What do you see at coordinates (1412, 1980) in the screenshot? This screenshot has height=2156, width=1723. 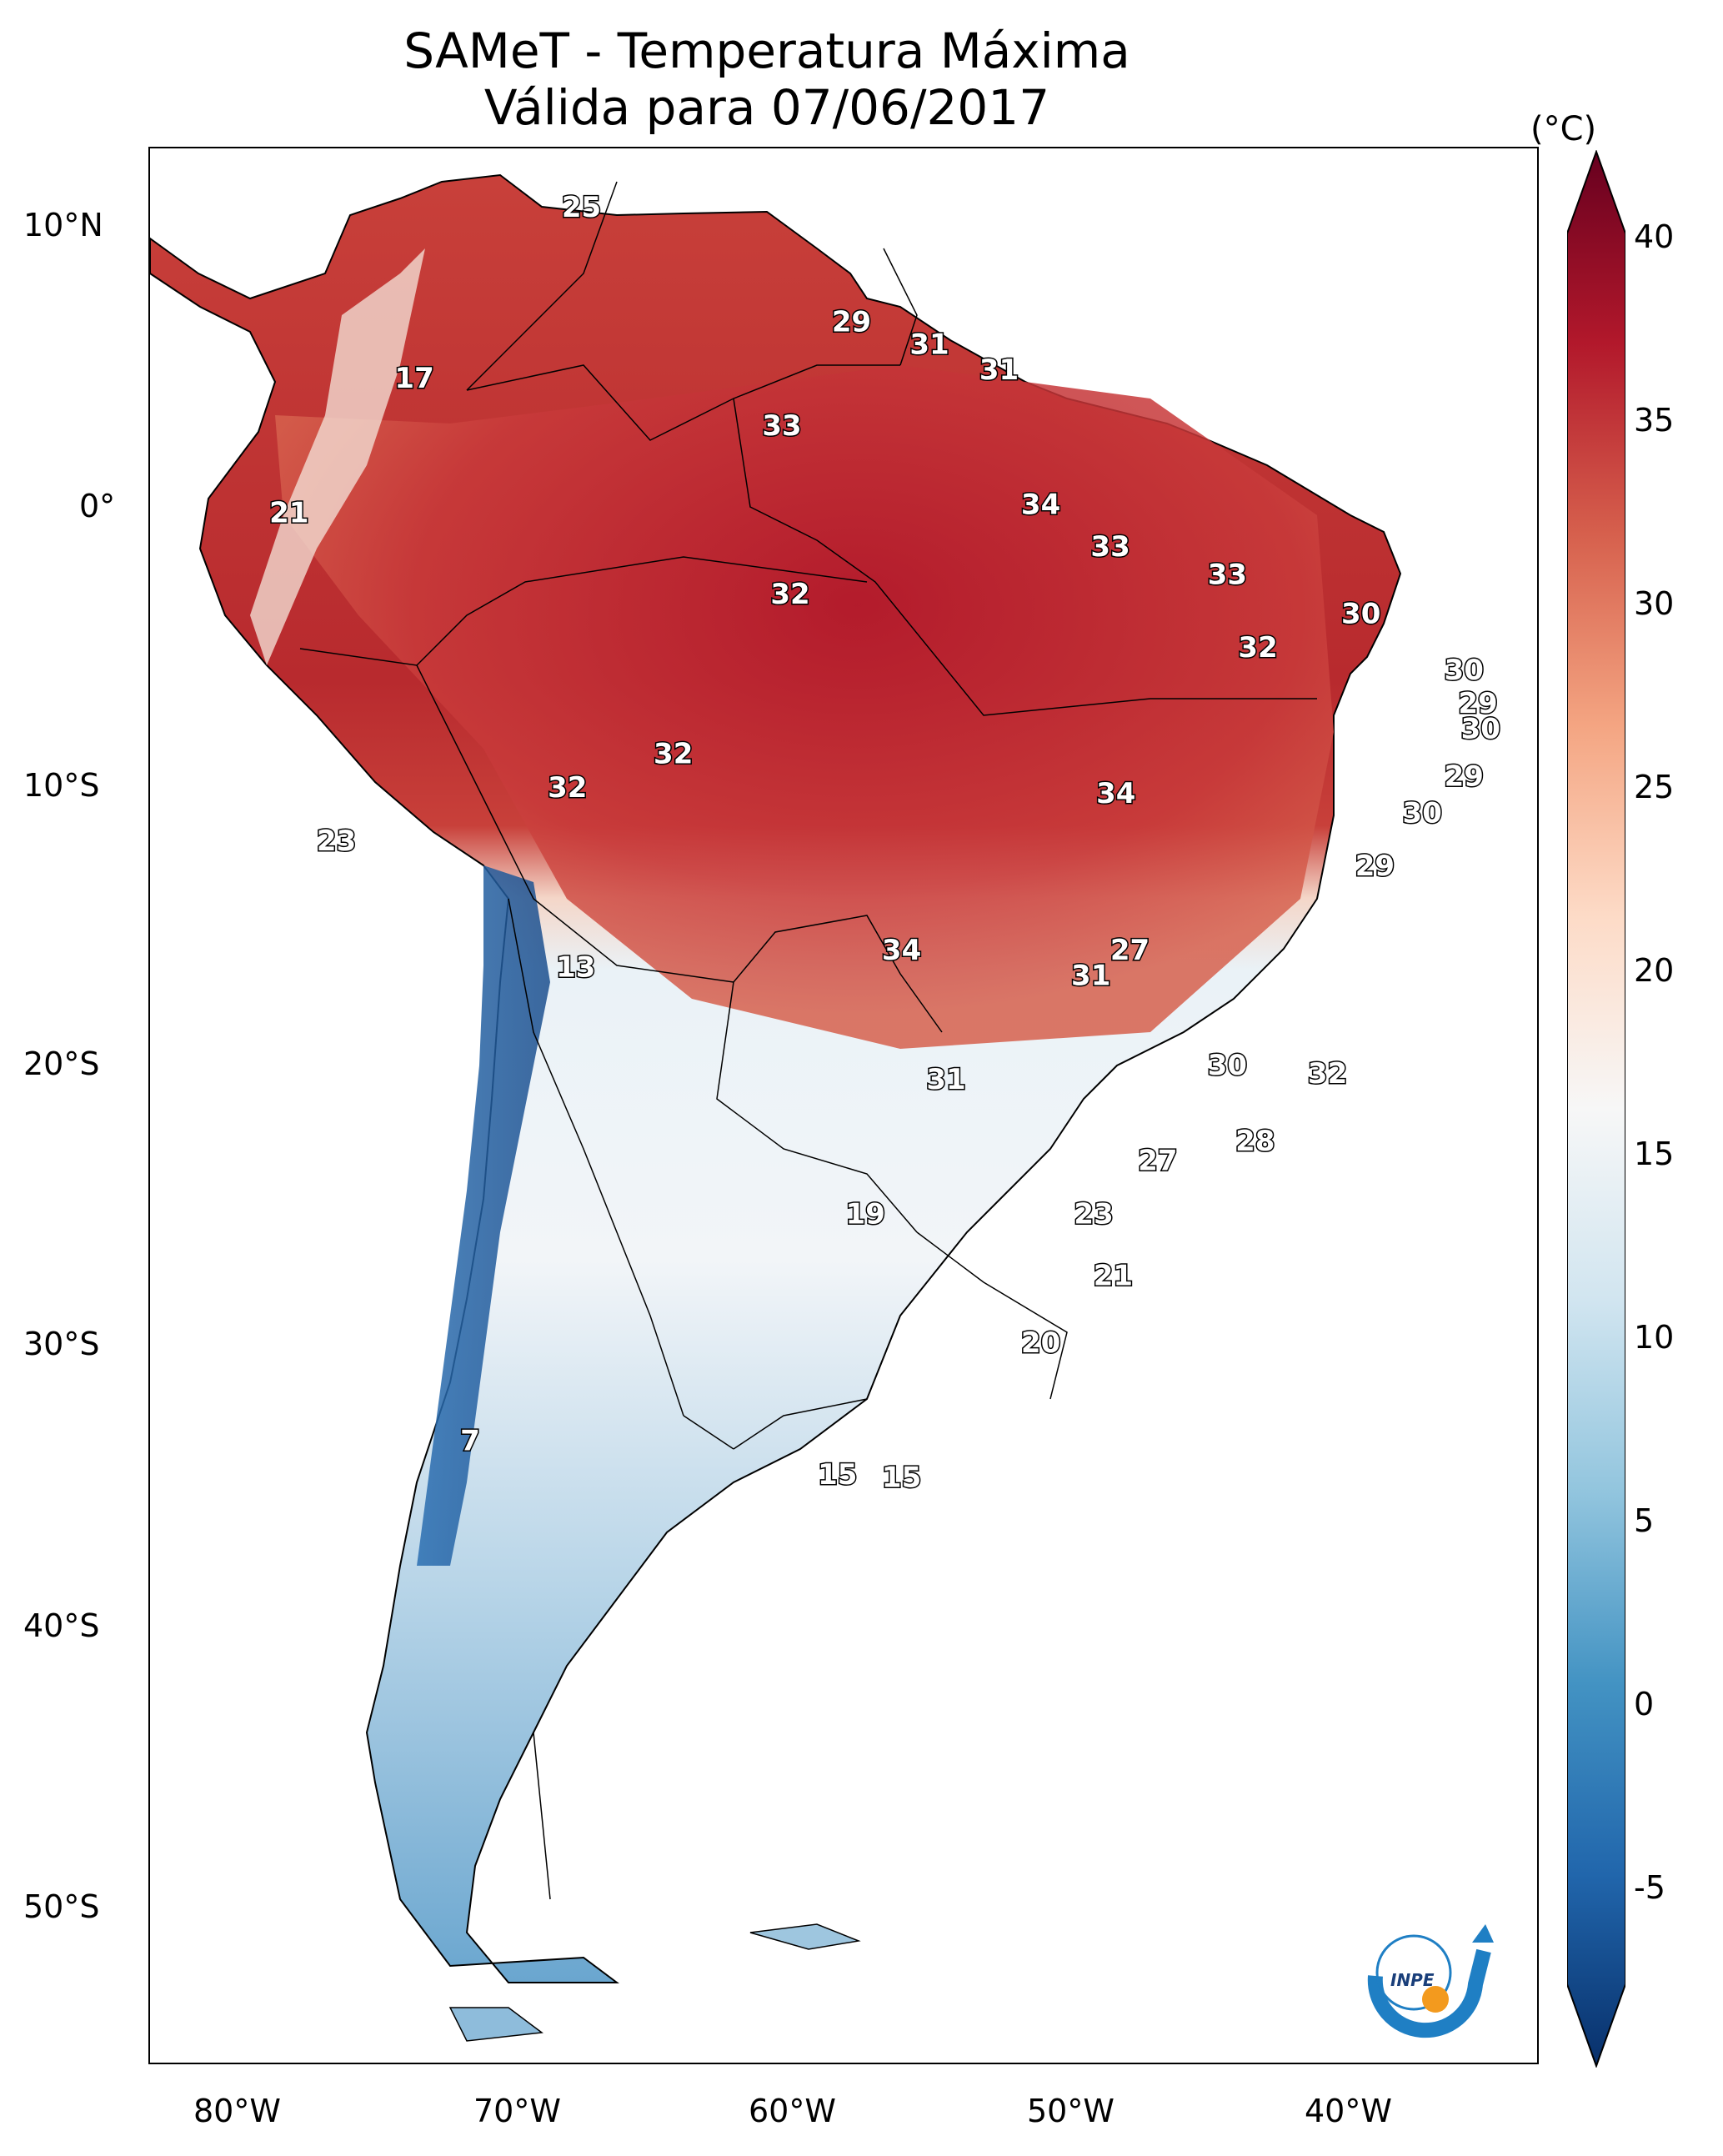 I see `logo-text: INPE` at bounding box center [1412, 1980].